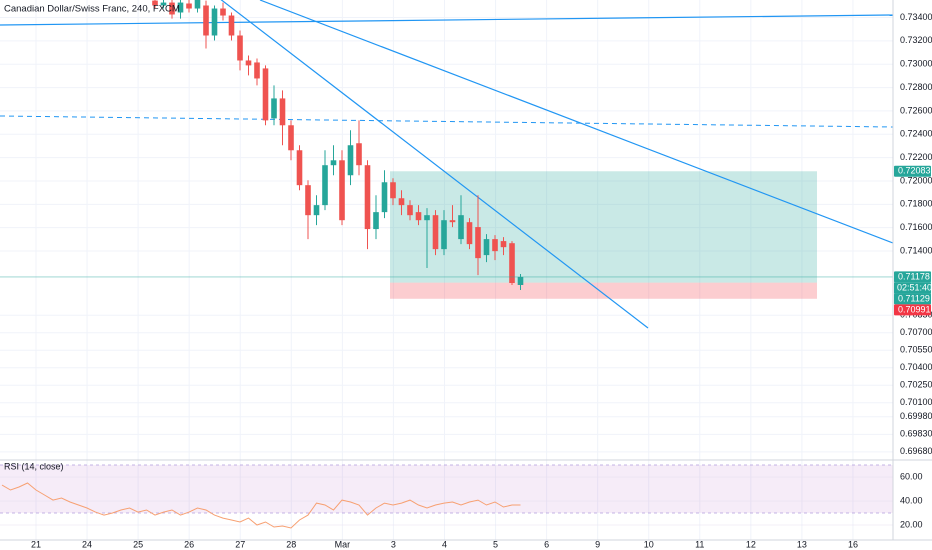  Describe the element at coordinates (916, 180) in the screenshot. I see `y-tick-label: 0.72000` at that location.